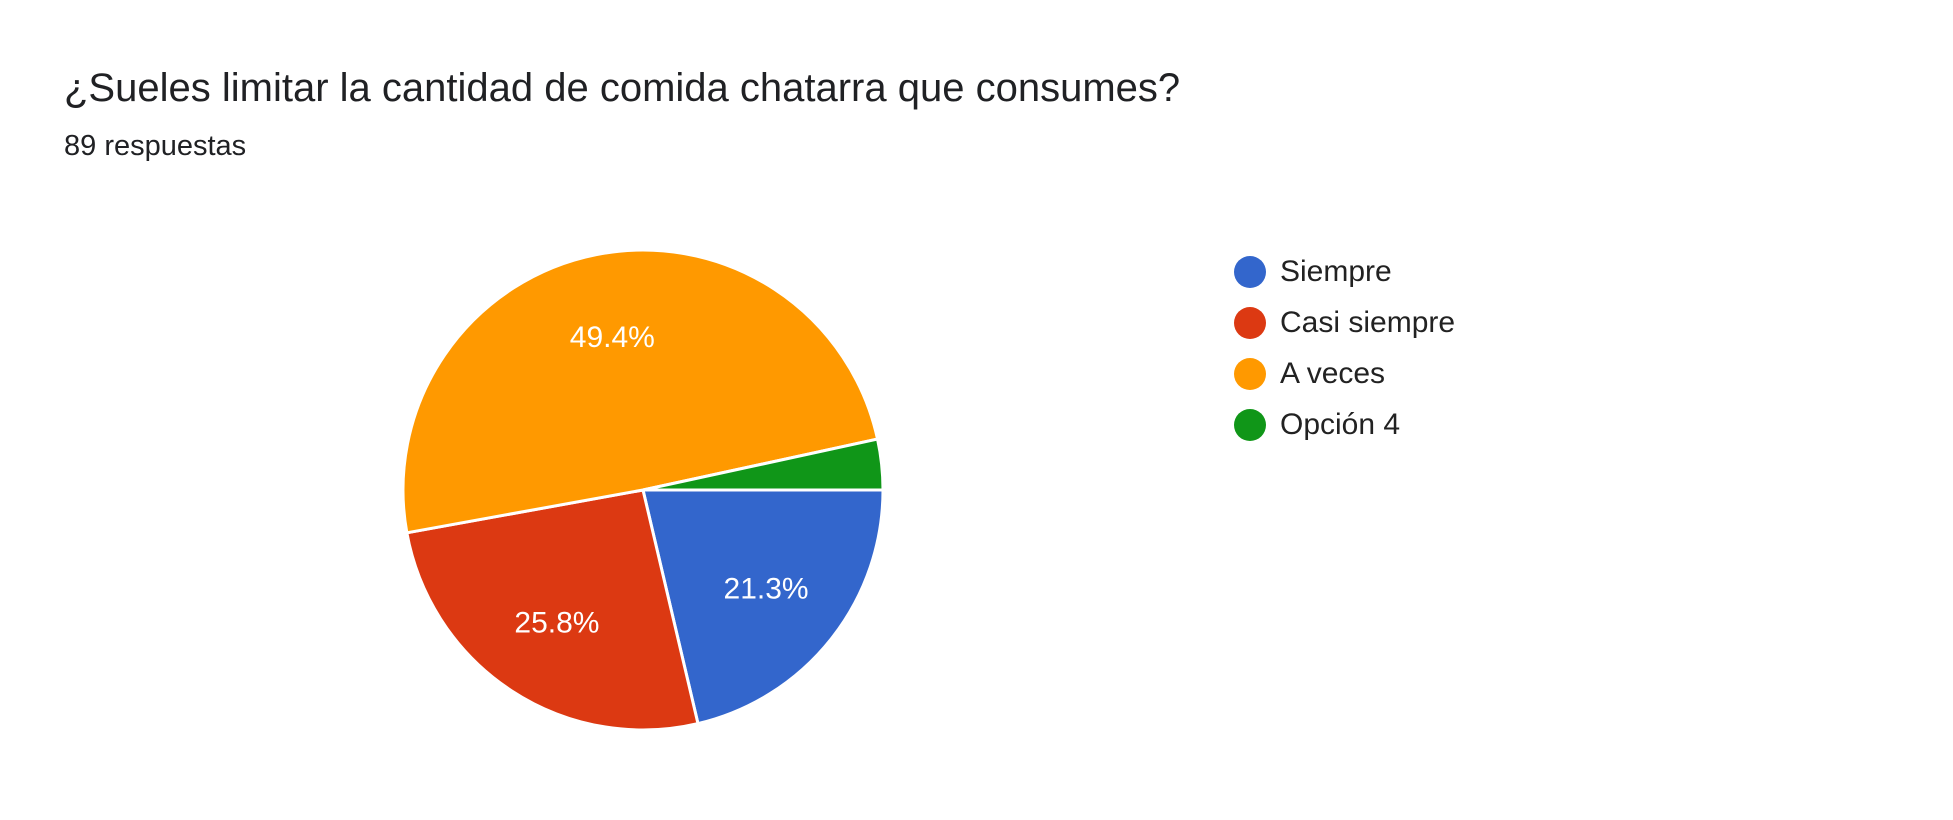 The image size is (1953, 820). What do you see at coordinates (763, 464) in the screenshot?
I see `pie-slice-opción-4` at bounding box center [763, 464].